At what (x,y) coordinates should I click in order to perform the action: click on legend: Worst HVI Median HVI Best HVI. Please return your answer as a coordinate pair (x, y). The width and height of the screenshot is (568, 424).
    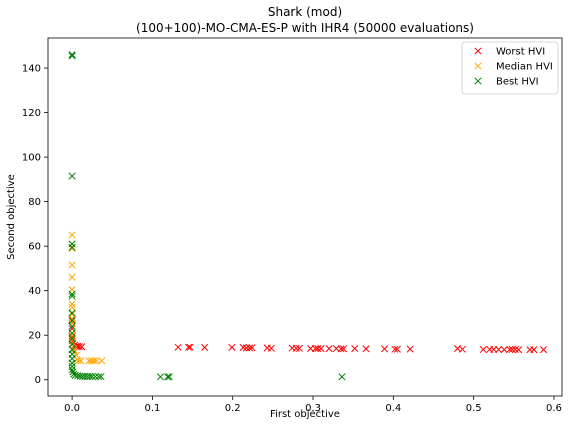
    Looking at the image, I should click on (510, 68).